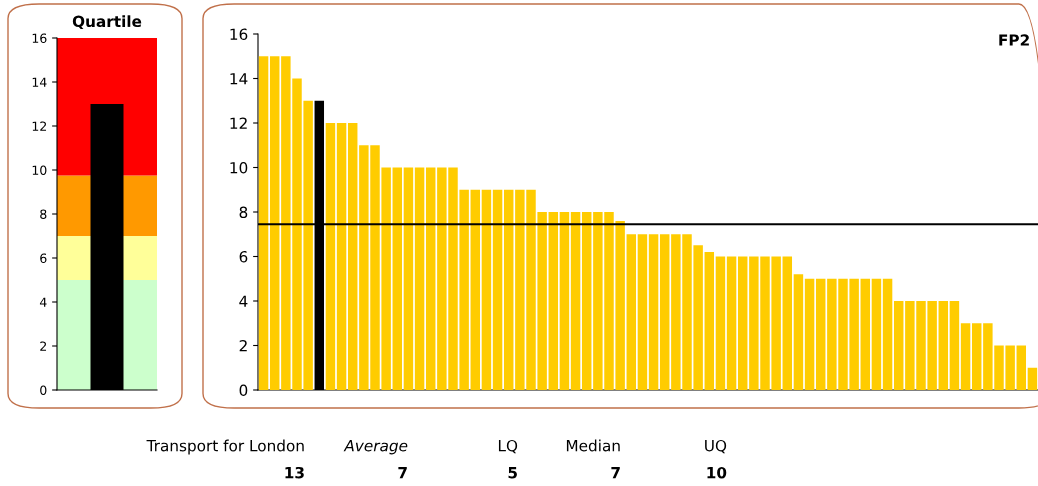 This screenshot has height=486, width=1038. I want to click on text: 5, so click(512, 473).